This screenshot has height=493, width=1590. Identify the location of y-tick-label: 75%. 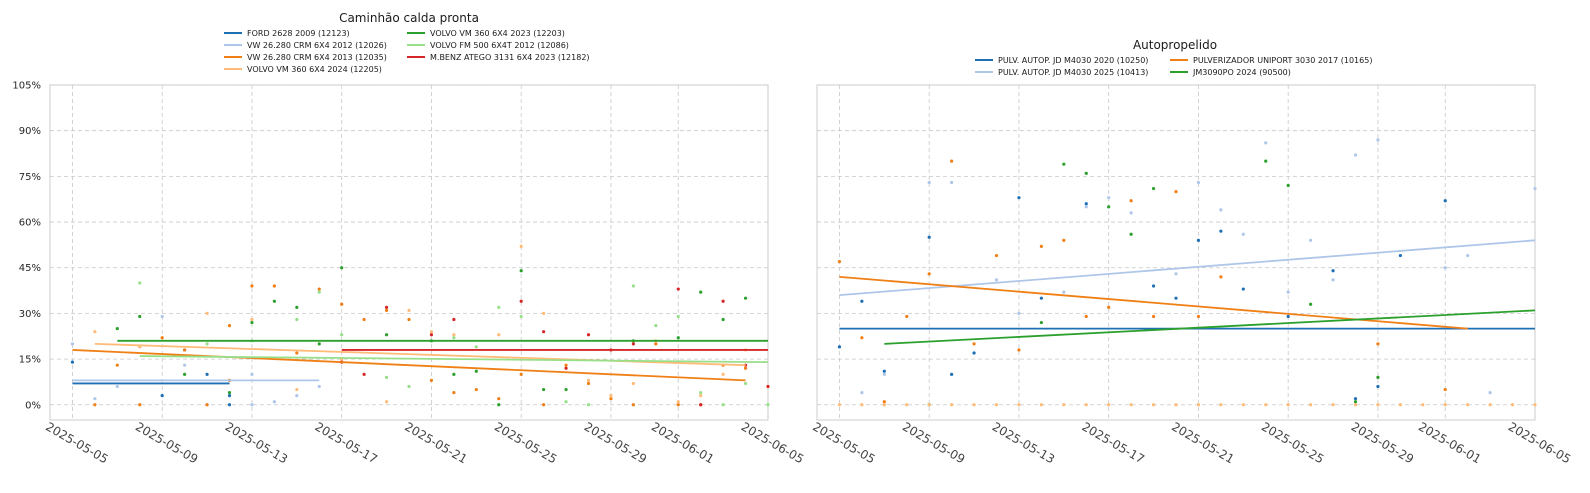
(30, 177).